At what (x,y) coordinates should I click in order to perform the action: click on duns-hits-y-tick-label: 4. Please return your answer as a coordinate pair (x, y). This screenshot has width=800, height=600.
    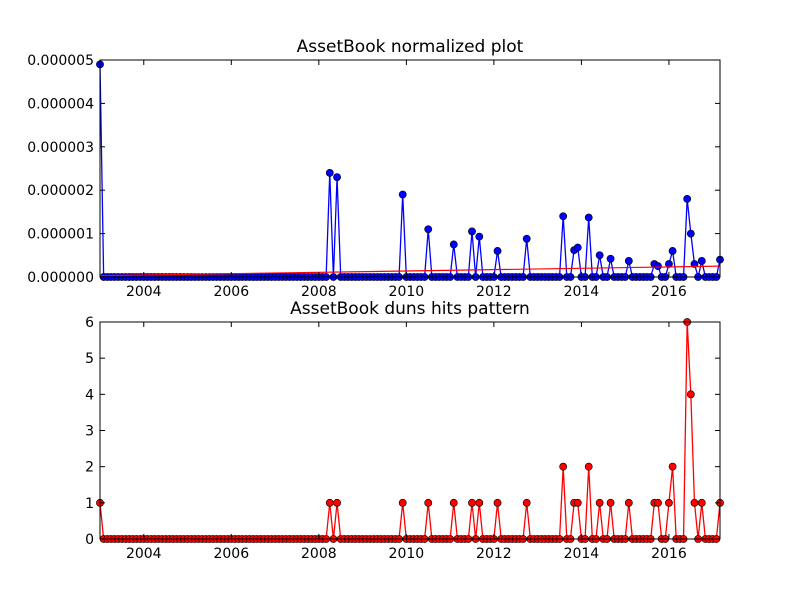
    Looking at the image, I should click on (89, 395).